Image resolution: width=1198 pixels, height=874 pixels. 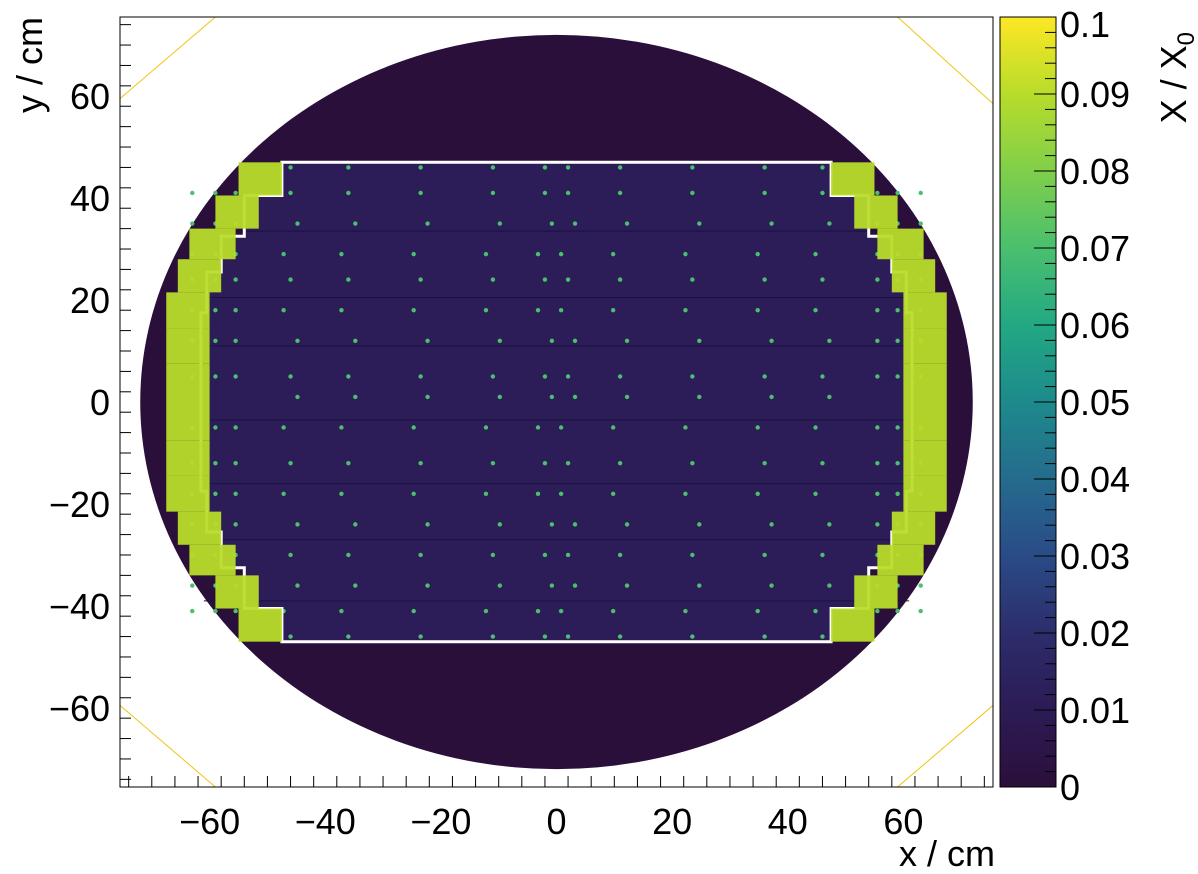 I want to click on x-tick-label: 60, so click(x=903, y=821).